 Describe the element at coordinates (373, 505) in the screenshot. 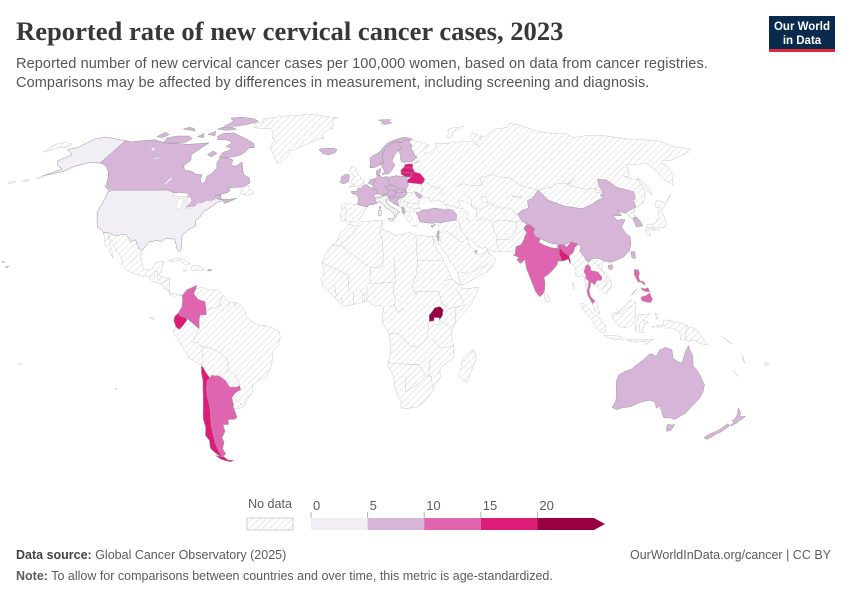

I see `svg-text: 5` at that location.